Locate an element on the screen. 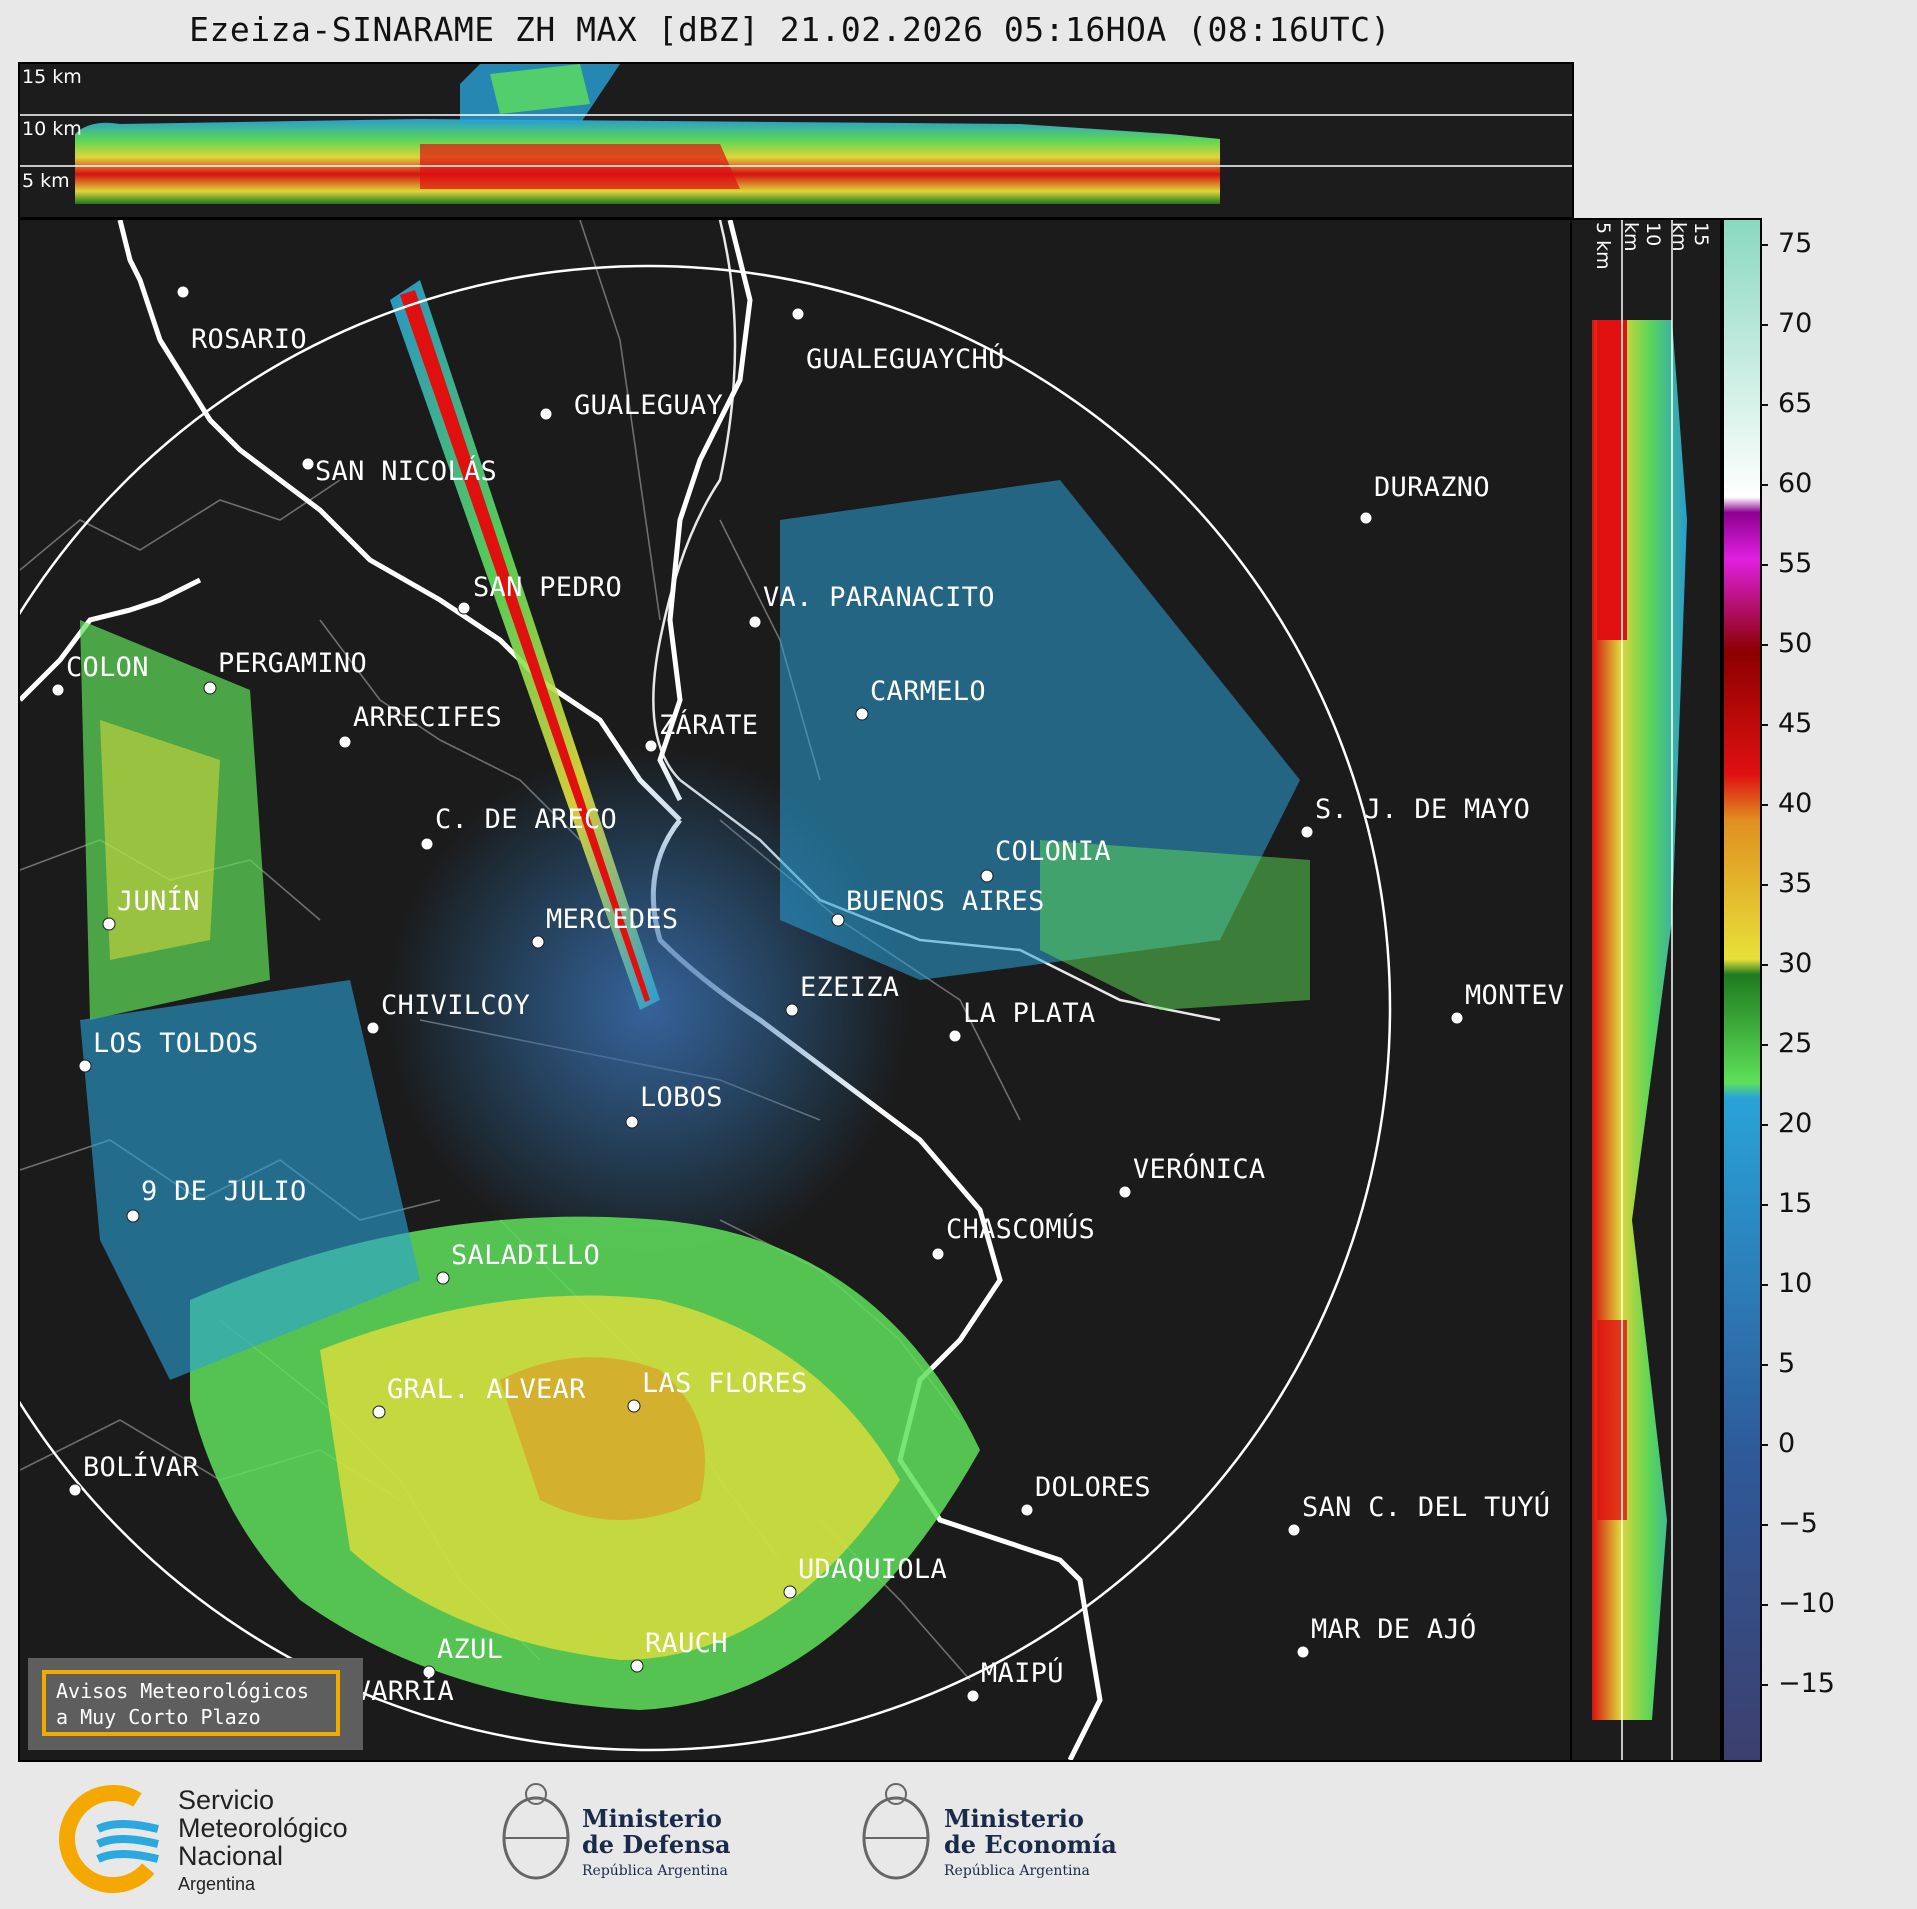 This screenshot has height=1909, width=1917. city-maipu: MAIPÚ is located at coordinates (1022, 1673).